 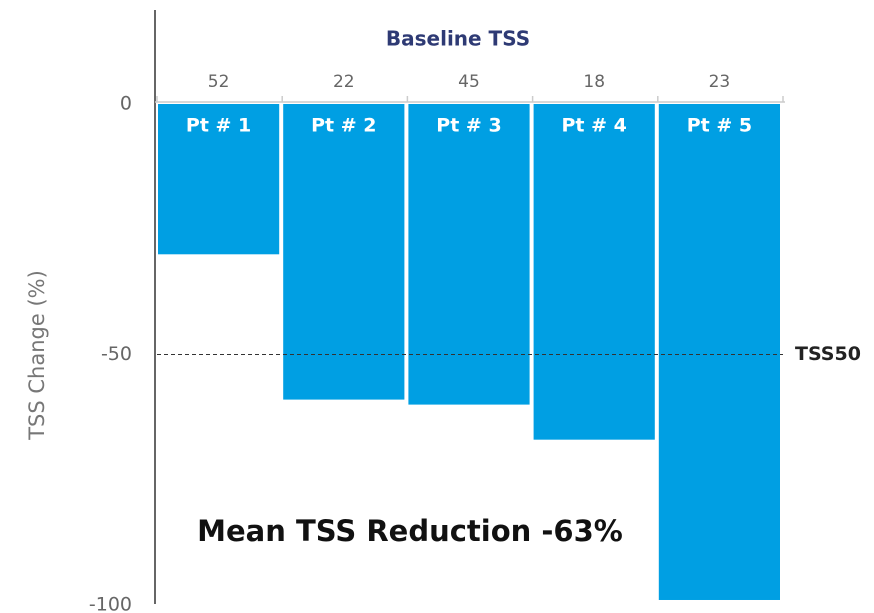 I want to click on bar-label: Pt # 5, so click(x=719, y=126).